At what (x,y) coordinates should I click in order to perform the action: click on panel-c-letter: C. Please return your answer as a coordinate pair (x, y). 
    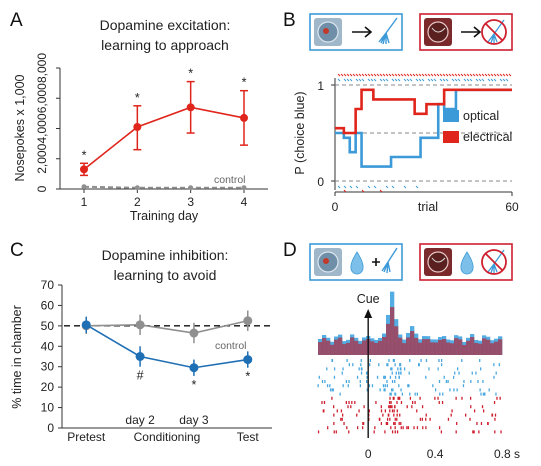
    Looking at the image, I should click on (17, 250).